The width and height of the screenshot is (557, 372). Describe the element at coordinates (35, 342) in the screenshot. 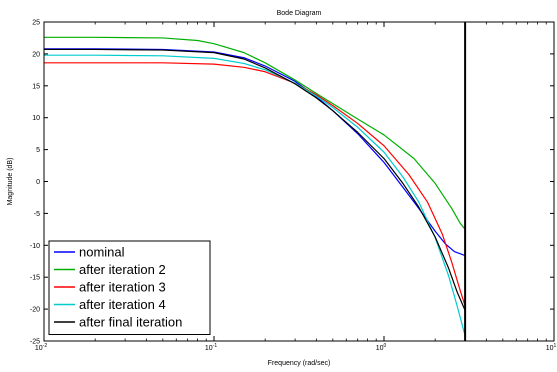

I see `y-tick-label: -25` at that location.